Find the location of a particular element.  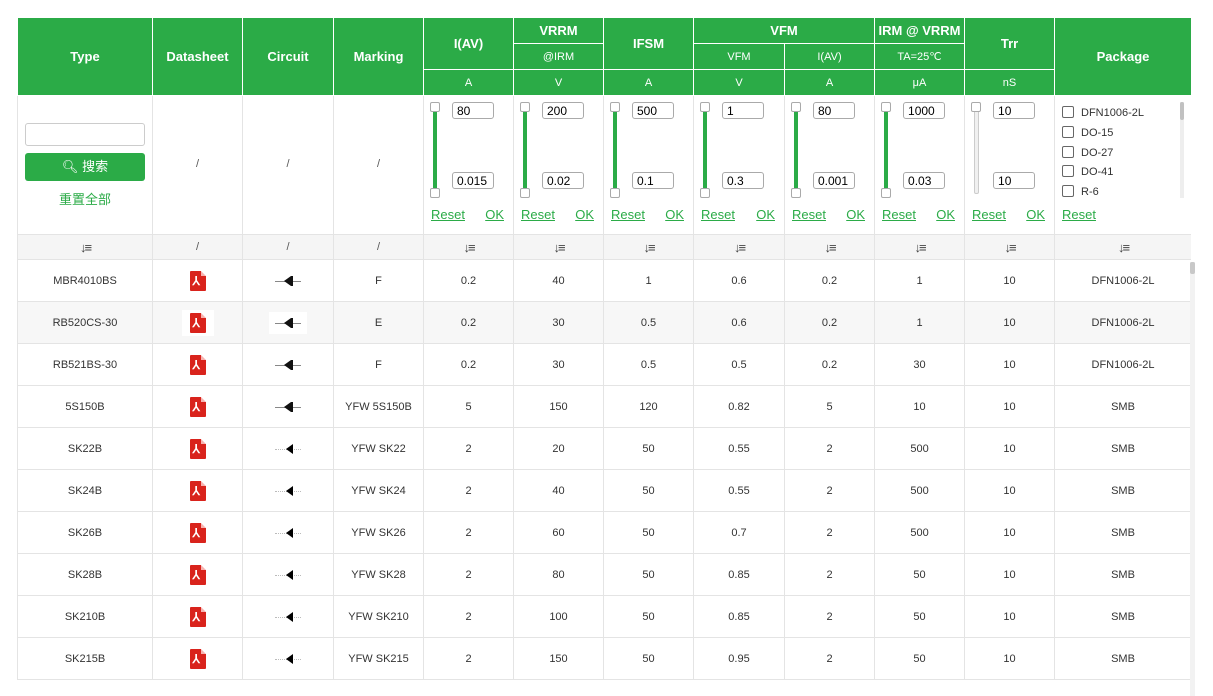

ifsm-max-input: 500 is located at coordinates (653, 110).